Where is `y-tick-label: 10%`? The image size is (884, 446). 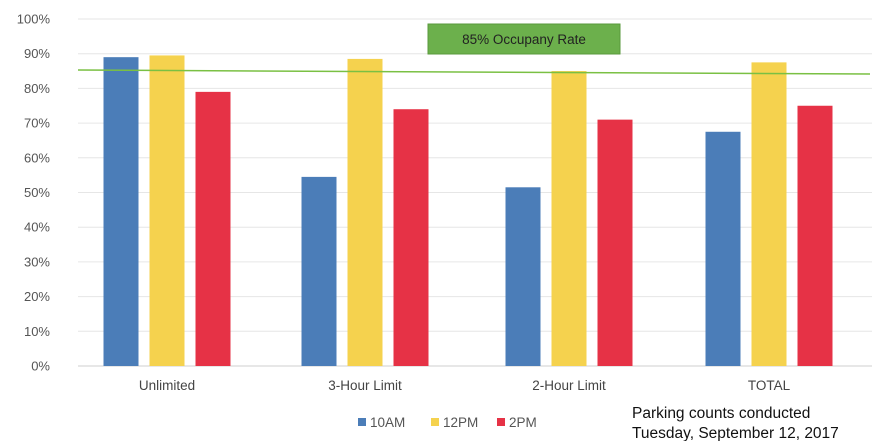
y-tick-label: 10% is located at coordinates (37, 331).